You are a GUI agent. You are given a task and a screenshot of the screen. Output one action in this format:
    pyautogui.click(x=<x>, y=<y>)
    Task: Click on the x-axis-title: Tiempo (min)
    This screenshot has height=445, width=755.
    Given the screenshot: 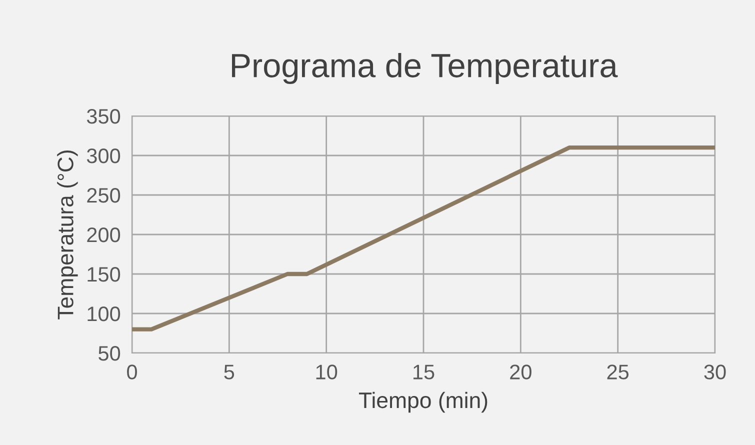 What is the action you would take?
    pyautogui.click(x=423, y=402)
    